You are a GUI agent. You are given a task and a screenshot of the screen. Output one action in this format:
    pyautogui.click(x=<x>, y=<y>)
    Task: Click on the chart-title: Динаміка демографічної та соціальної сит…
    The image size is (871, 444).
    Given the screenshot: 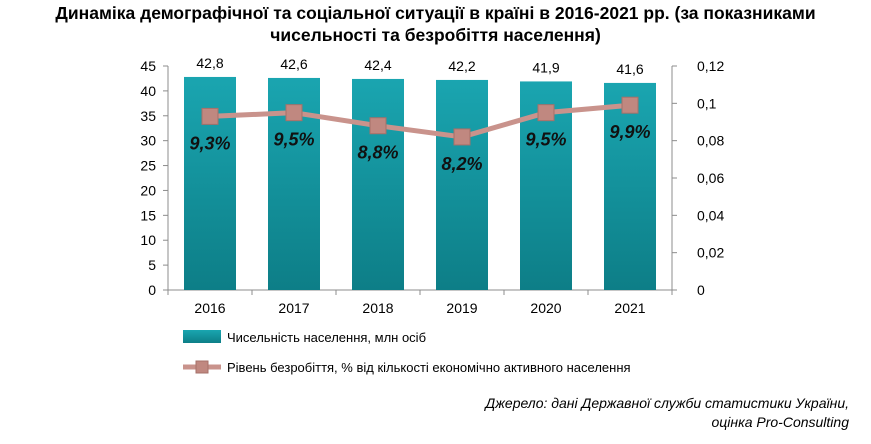 What is the action you would take?
    pyautogui.click(x=435, y=24)
    